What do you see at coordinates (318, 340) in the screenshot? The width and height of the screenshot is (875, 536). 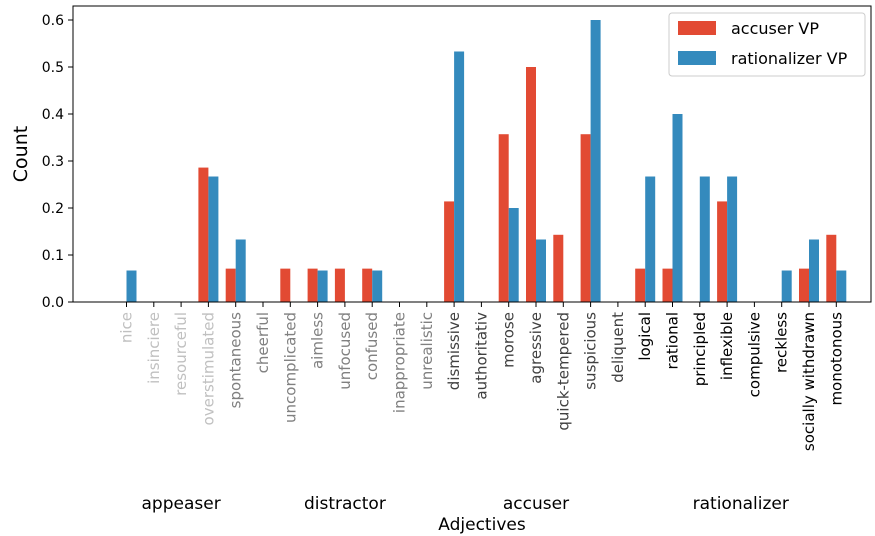 I see `x-tick-label-aimless: aimless` at bounding box center [318, 340].